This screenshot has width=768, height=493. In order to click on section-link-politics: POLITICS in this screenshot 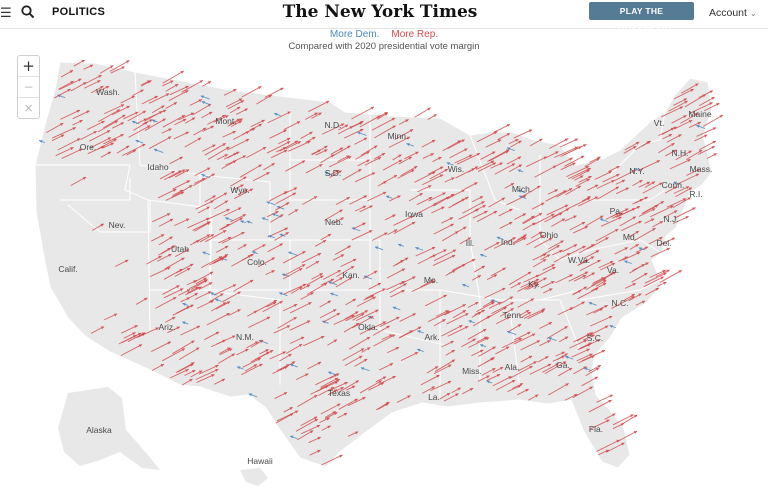, I will do `click(79, 12)`.